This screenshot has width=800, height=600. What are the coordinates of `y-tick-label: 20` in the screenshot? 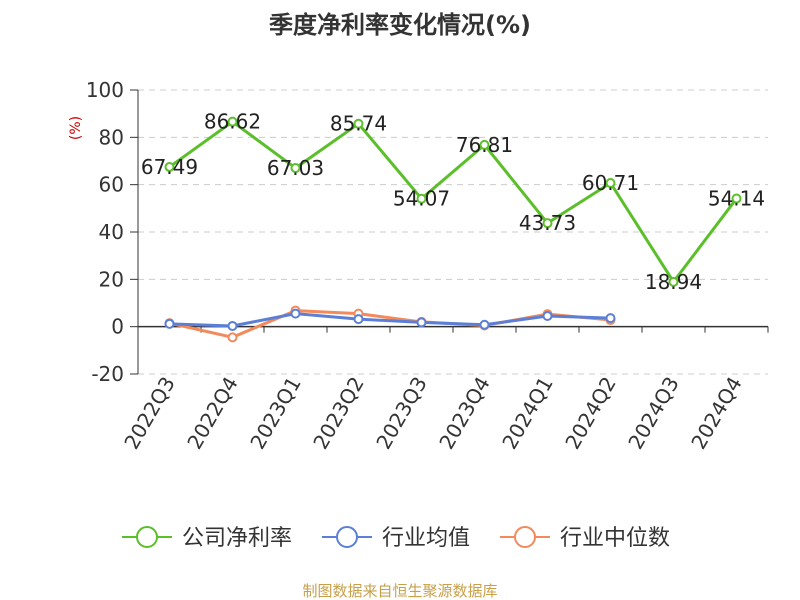 It's located at (111, 279).